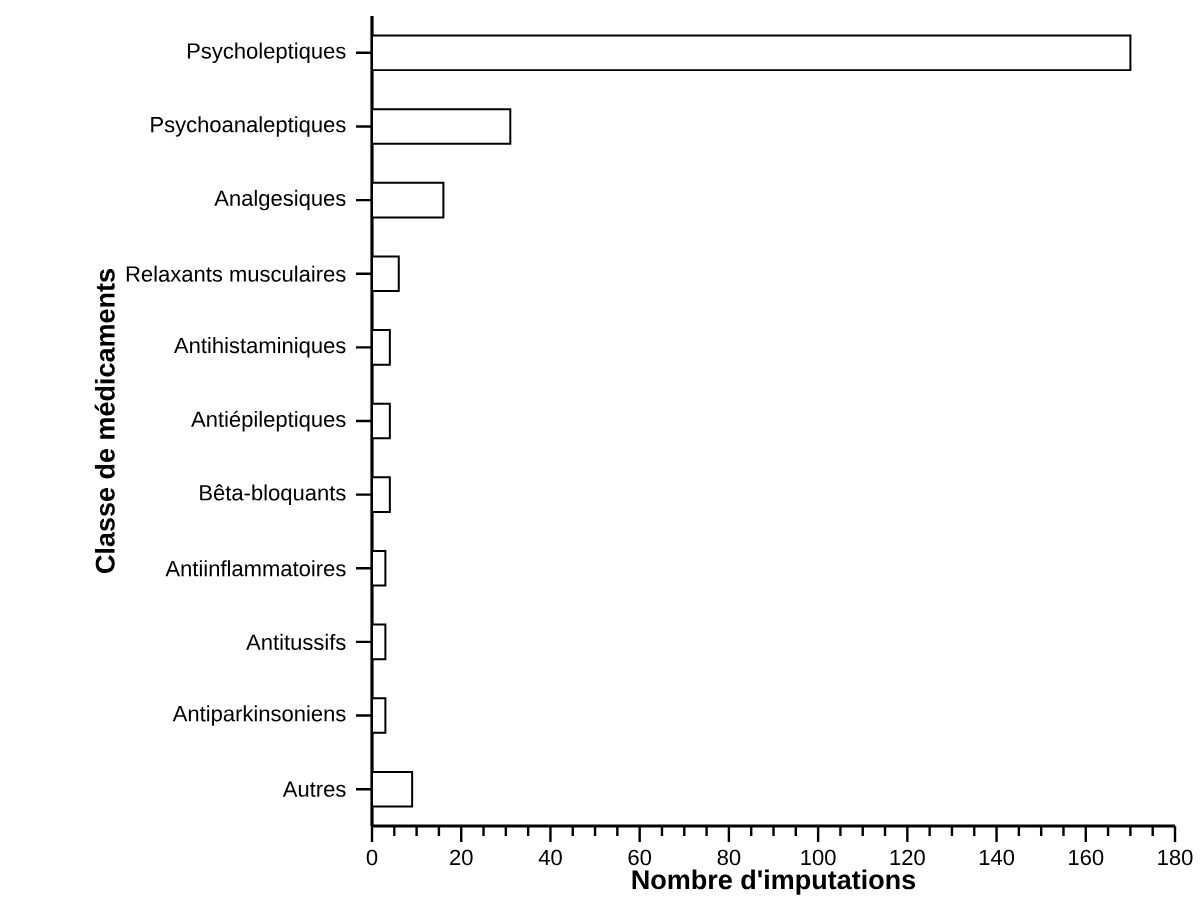 The width and height of the screenshot is (1202, 908). I want to click on x-tick-label: 0, so click(372, 857).